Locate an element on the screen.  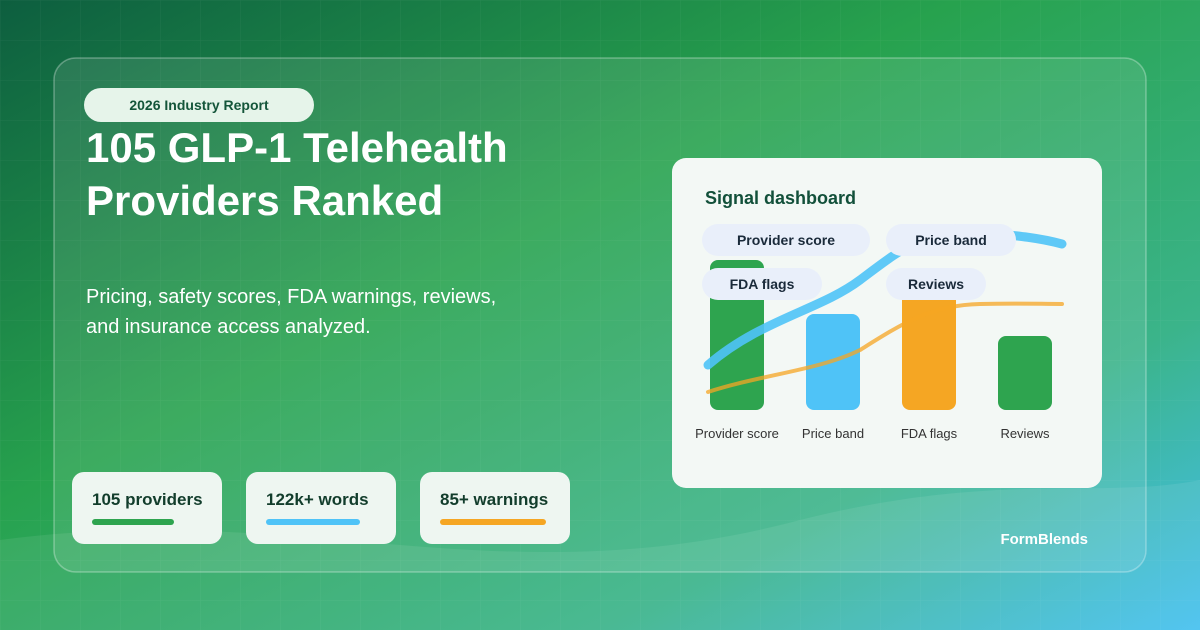
bar-label: Provider score is located at coordinates (737, 433).